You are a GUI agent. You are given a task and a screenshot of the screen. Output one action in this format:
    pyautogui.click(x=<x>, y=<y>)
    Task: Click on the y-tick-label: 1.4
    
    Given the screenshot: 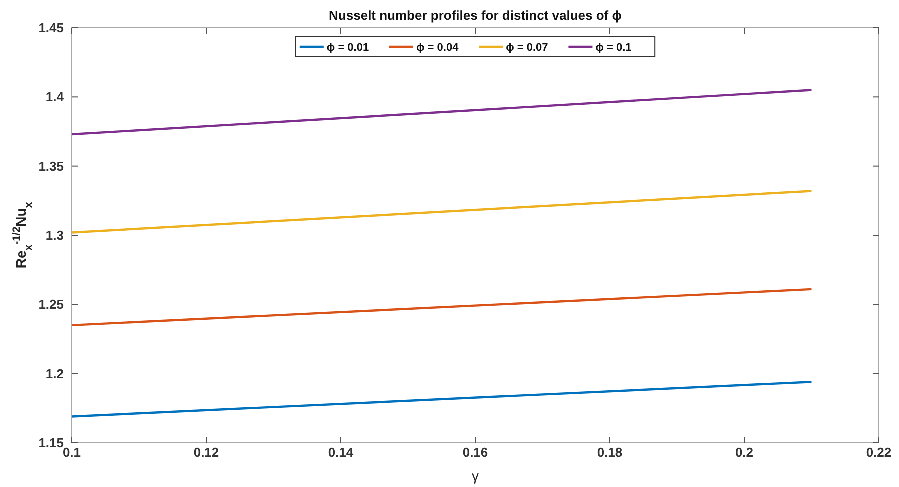 What is the action you would take?
    pyautogui.click(x=55, y=97)
    